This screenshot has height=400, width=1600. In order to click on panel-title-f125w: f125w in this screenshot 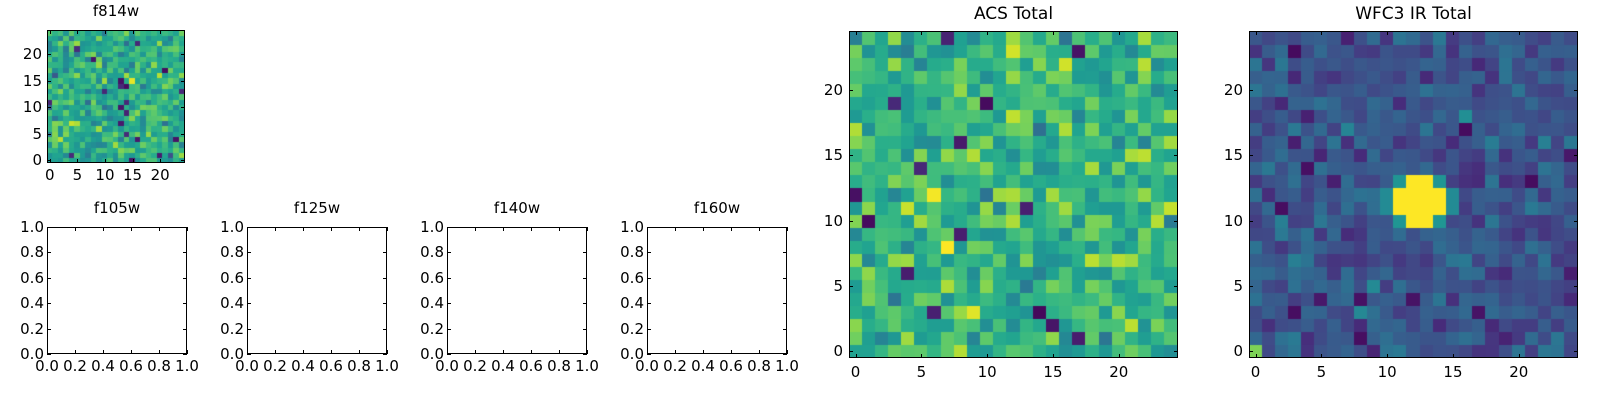, I will do `click(317, 208)`.